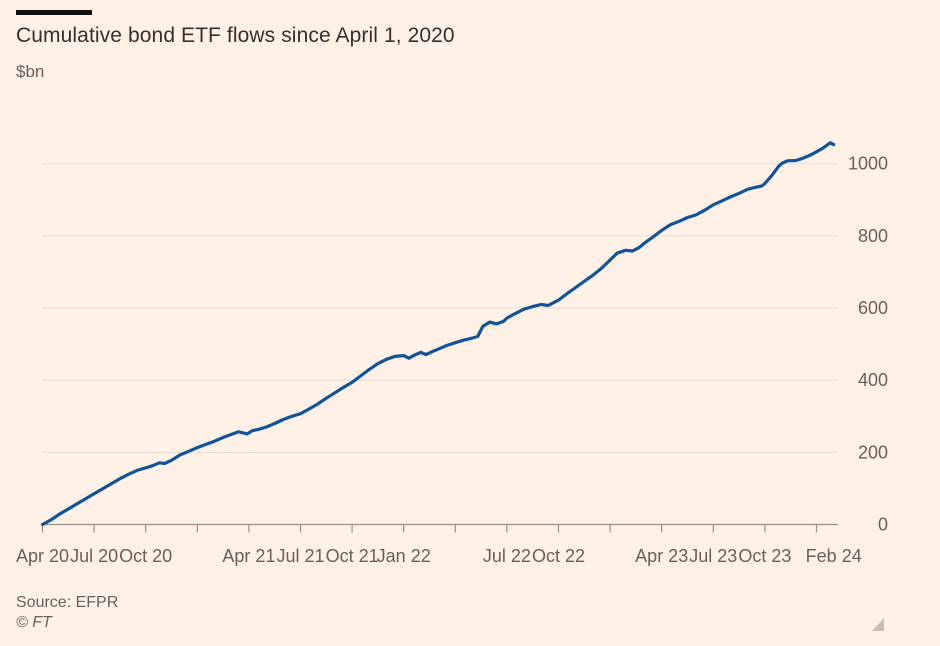  I want to click on x-axis-tick-label: Jan 22, so click(404, 556).